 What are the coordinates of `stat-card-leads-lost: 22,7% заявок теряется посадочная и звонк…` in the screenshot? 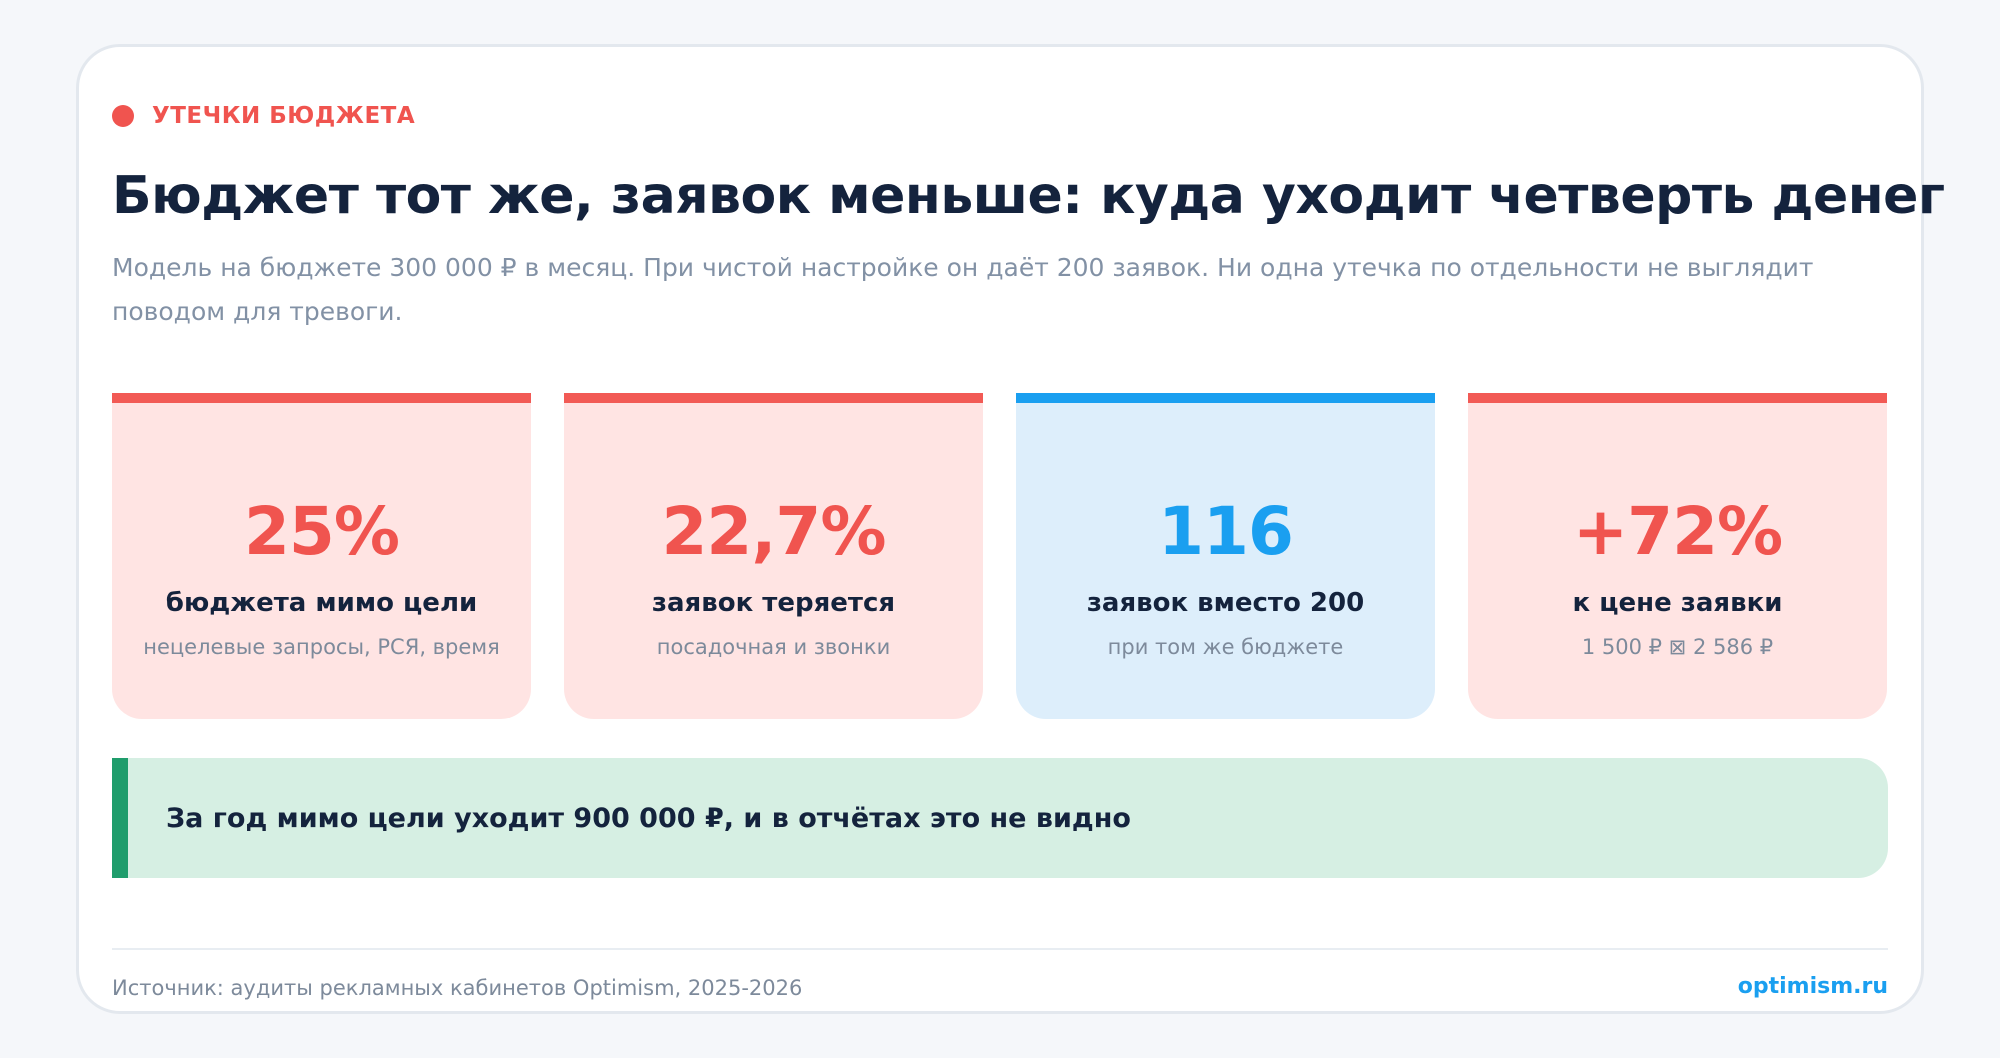 It's located at (773, 556).